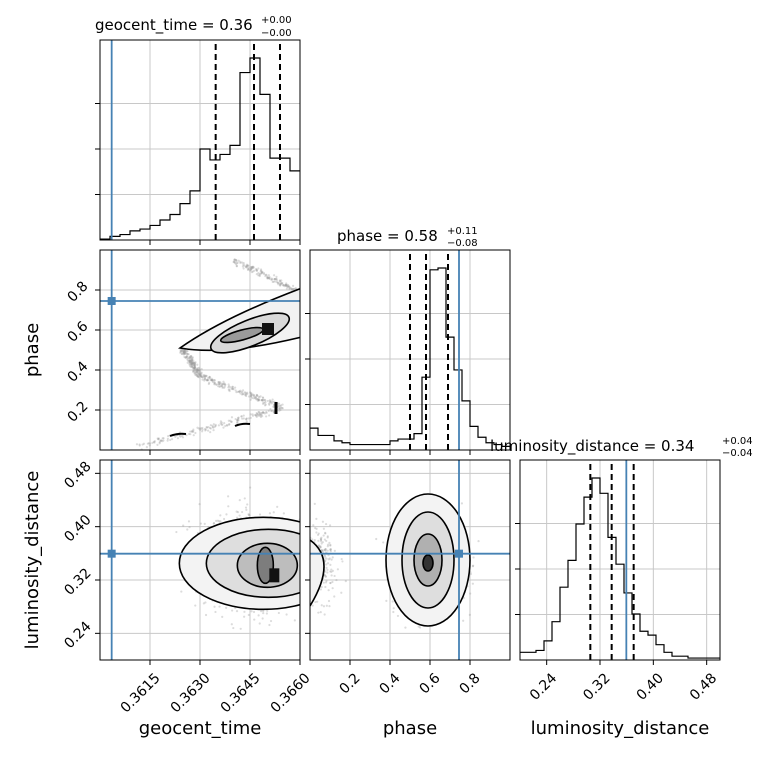 This screenshot has height=760, width=760. I want to click on xtick-label-luminosity_distance-0: 0.24, so click(543, 686).